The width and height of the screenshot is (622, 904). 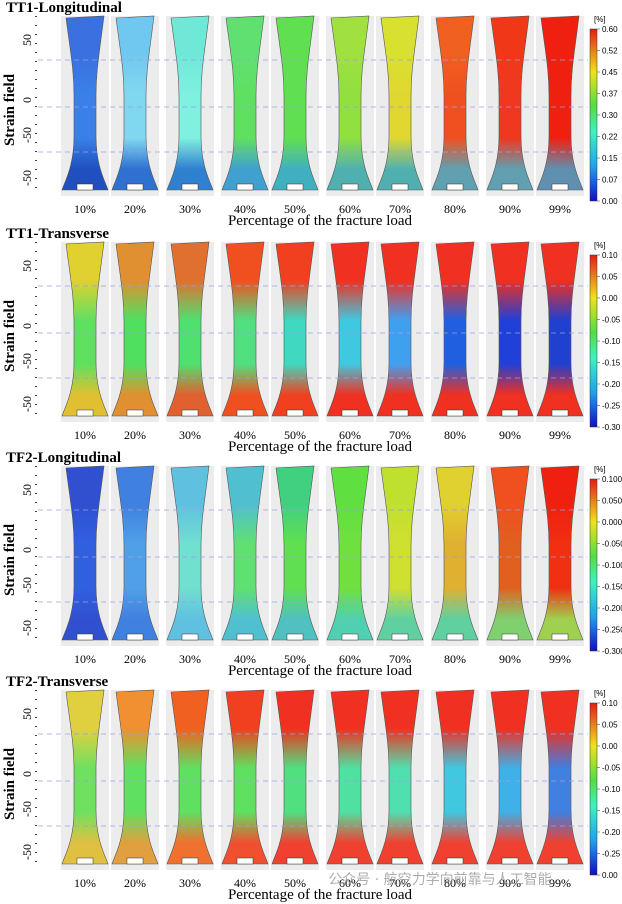 What do you see at coordinates (27, 852) in the screenshot?
I see `y-tick: -50` at bounding box center [27, 852].